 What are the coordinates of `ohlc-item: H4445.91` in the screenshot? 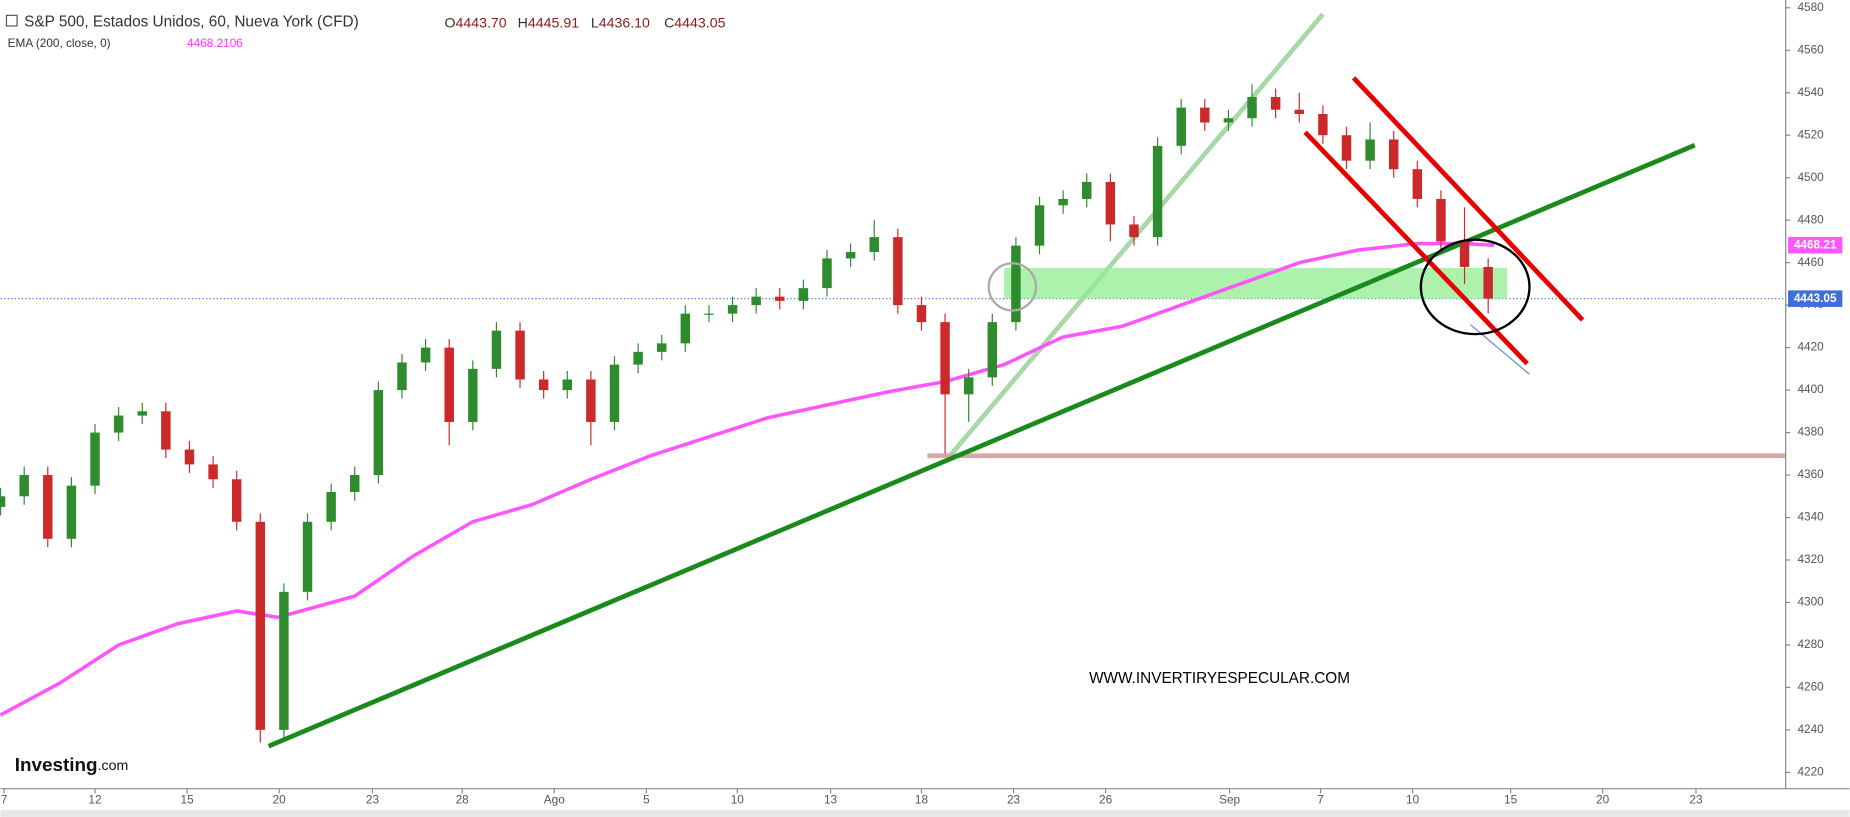 It's located at (549, 23).